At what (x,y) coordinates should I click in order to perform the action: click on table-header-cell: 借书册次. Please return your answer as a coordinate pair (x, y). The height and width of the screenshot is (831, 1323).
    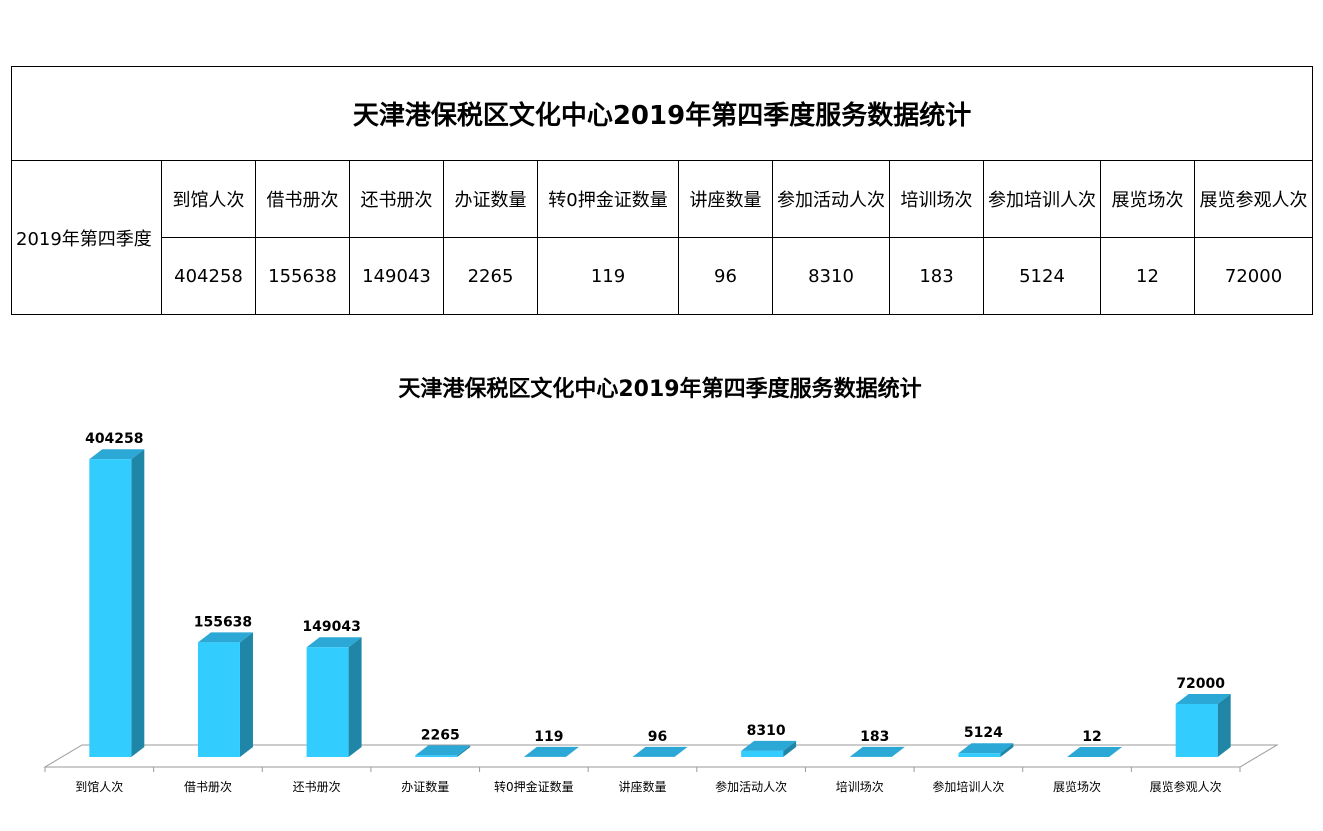
    Looking at the image, I should click on (302, 199).